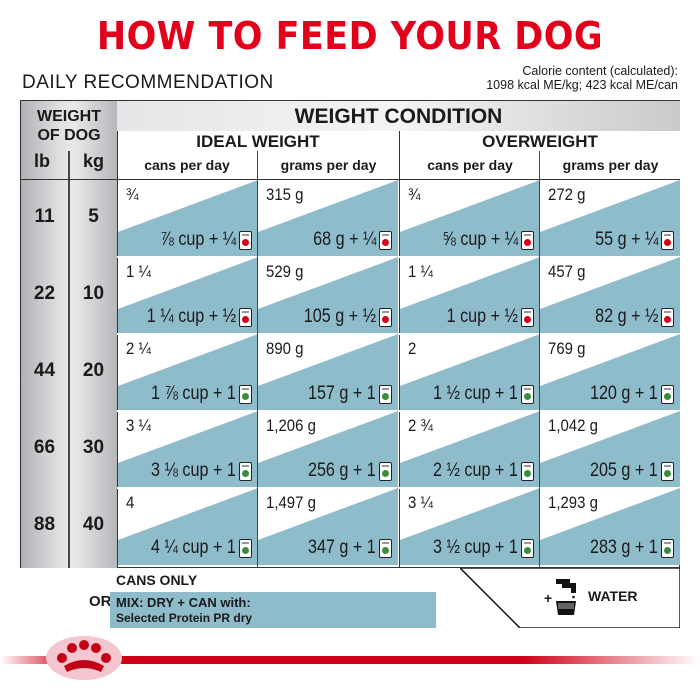 The height and width of the screenshot is (700, 700). I want to click on daily-amount: 2 ¼, so click(138, 348).